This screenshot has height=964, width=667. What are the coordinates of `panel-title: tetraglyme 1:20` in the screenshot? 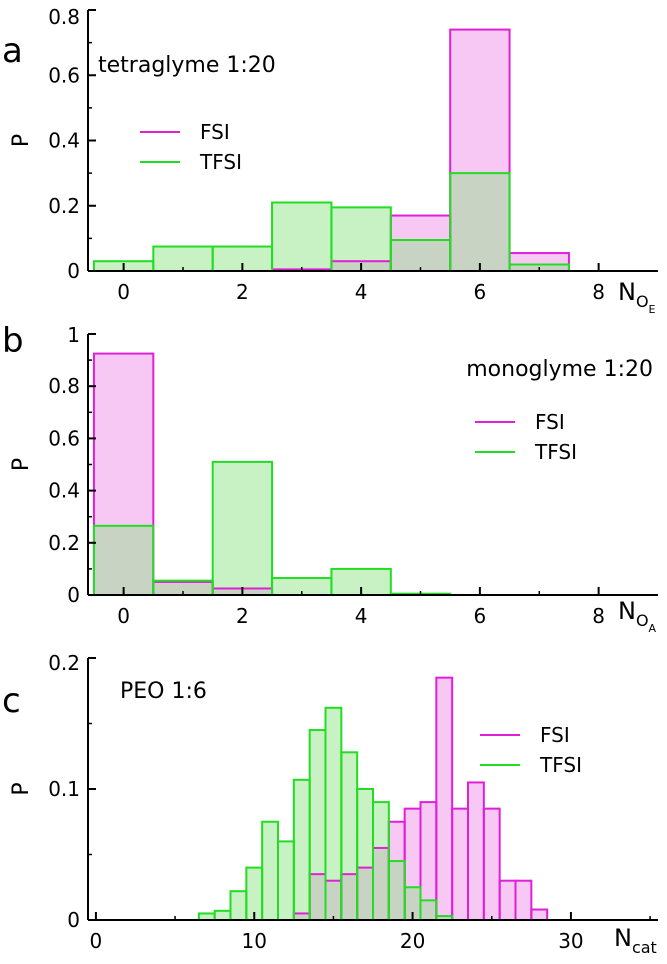 It's located at (187, 65).